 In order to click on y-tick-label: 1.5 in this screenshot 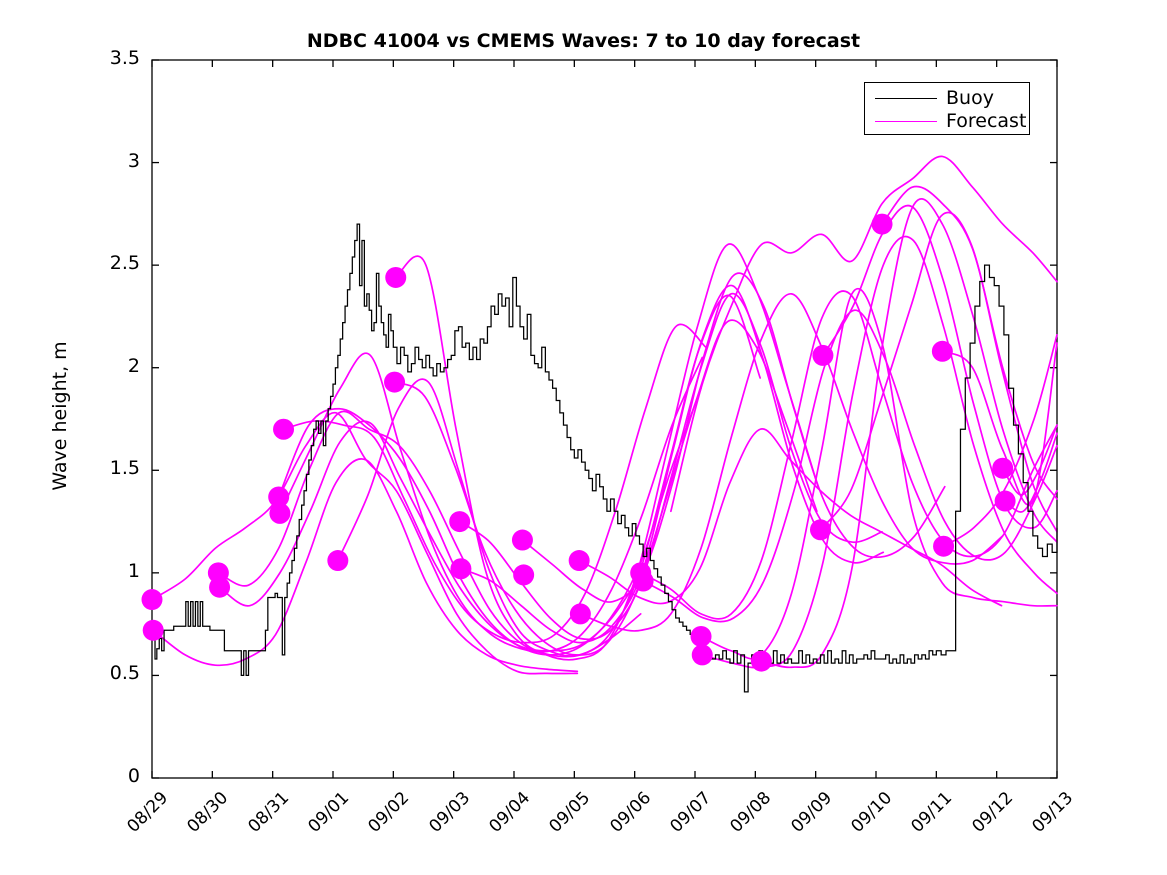, I will do `click(124, 468)`.